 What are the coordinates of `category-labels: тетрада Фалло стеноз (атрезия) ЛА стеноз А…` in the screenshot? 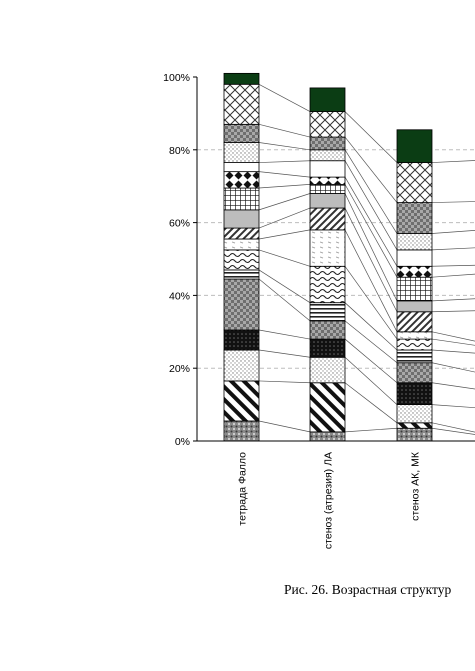 It's located at (329, 500).